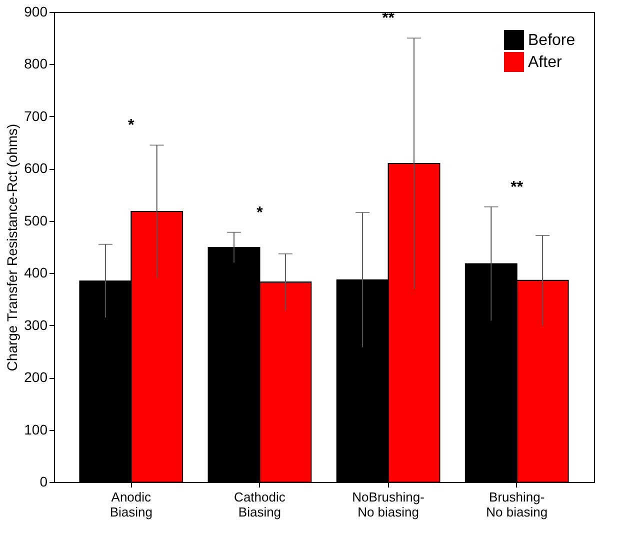 This screenshot has width=641, height=541. Describe the element at coordinates (12, 248) in the screenshot. I see `y-axis-title: Charge Transfer Resistance-Rct (ohms)` at that location.